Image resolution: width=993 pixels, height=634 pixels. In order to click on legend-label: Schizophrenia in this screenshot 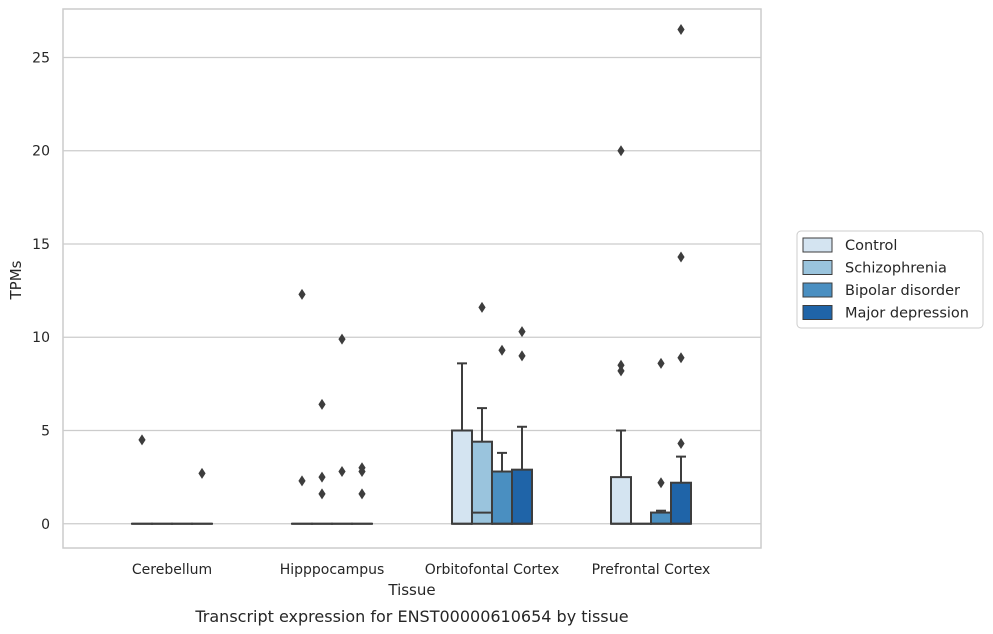, I will do `click(896, 269)`.